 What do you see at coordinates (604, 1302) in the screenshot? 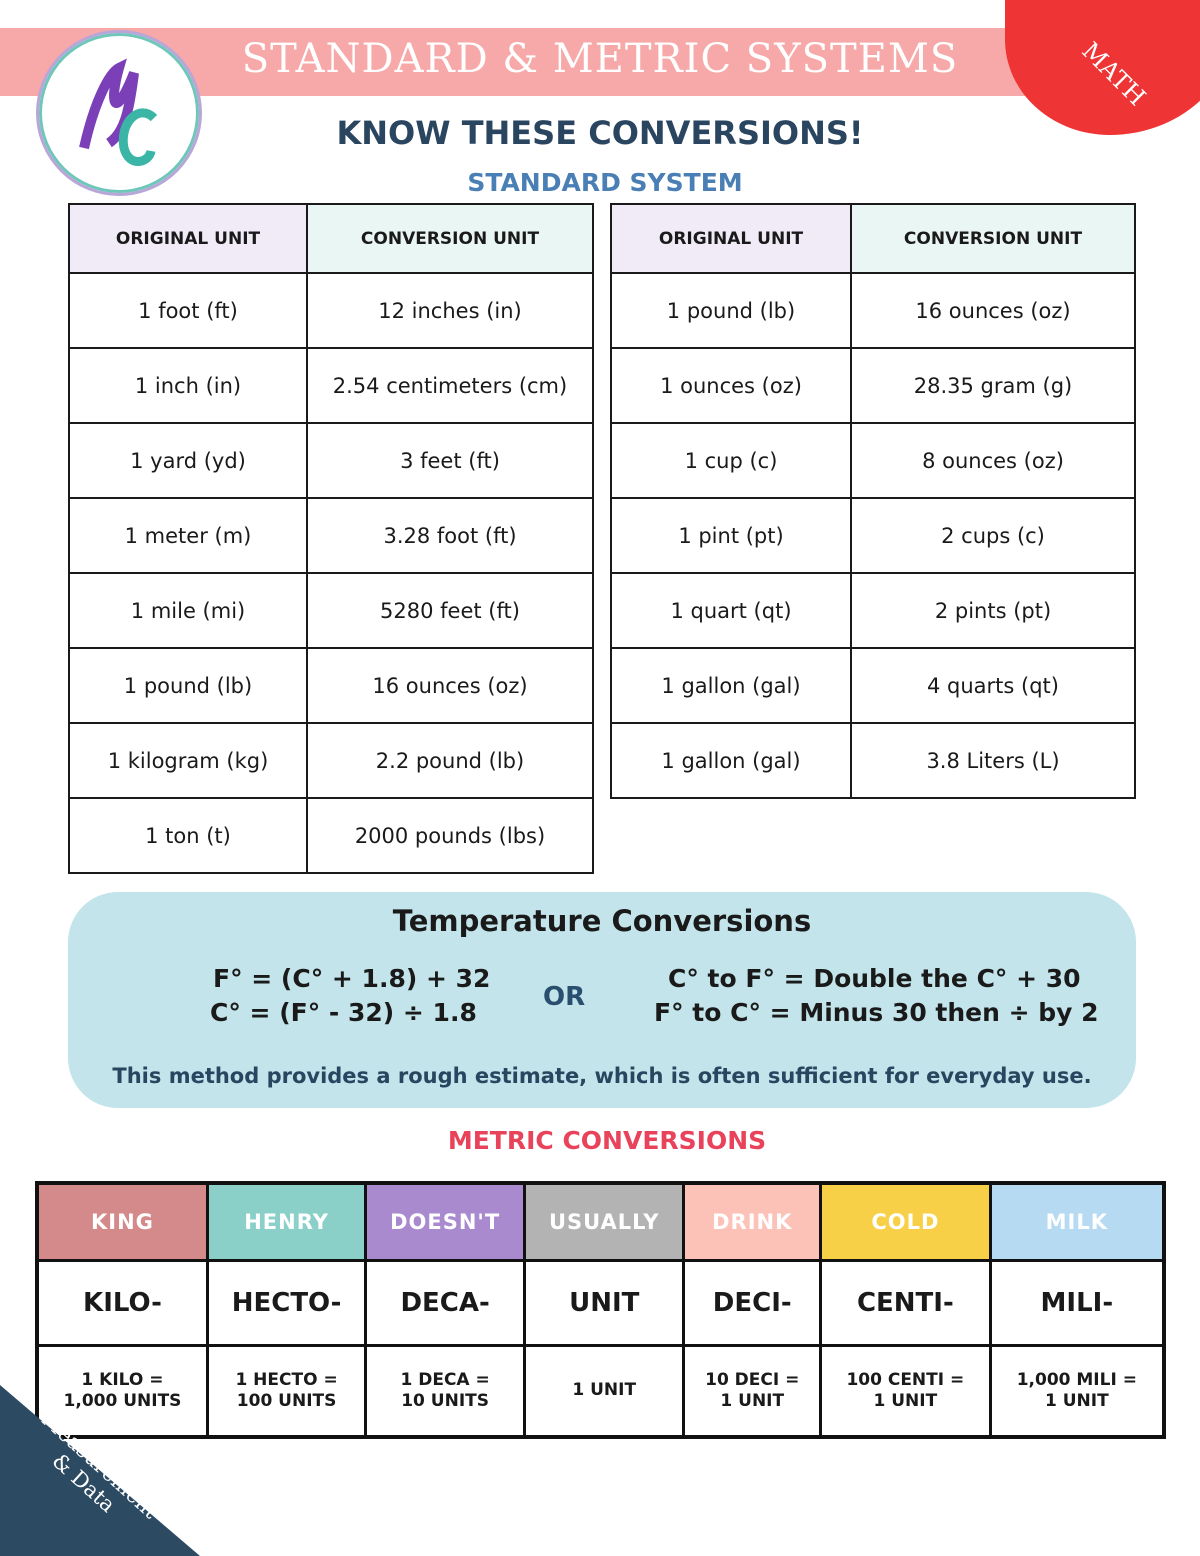
I see `prefix-cell: UNIT` at bounding box center [604, 1302].